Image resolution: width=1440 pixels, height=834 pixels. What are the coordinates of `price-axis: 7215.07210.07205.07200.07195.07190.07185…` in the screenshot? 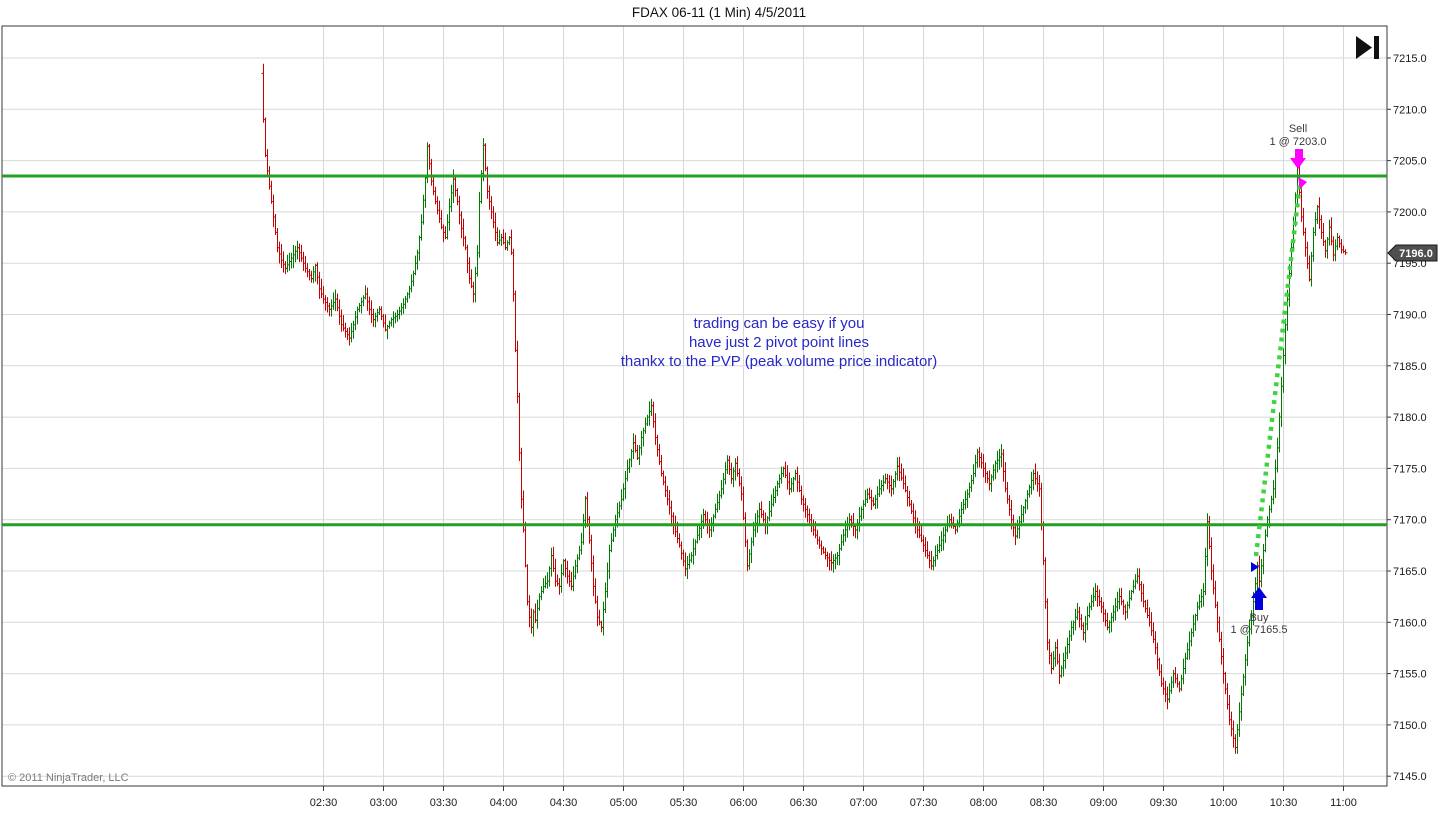 It's located at (1407, 418).